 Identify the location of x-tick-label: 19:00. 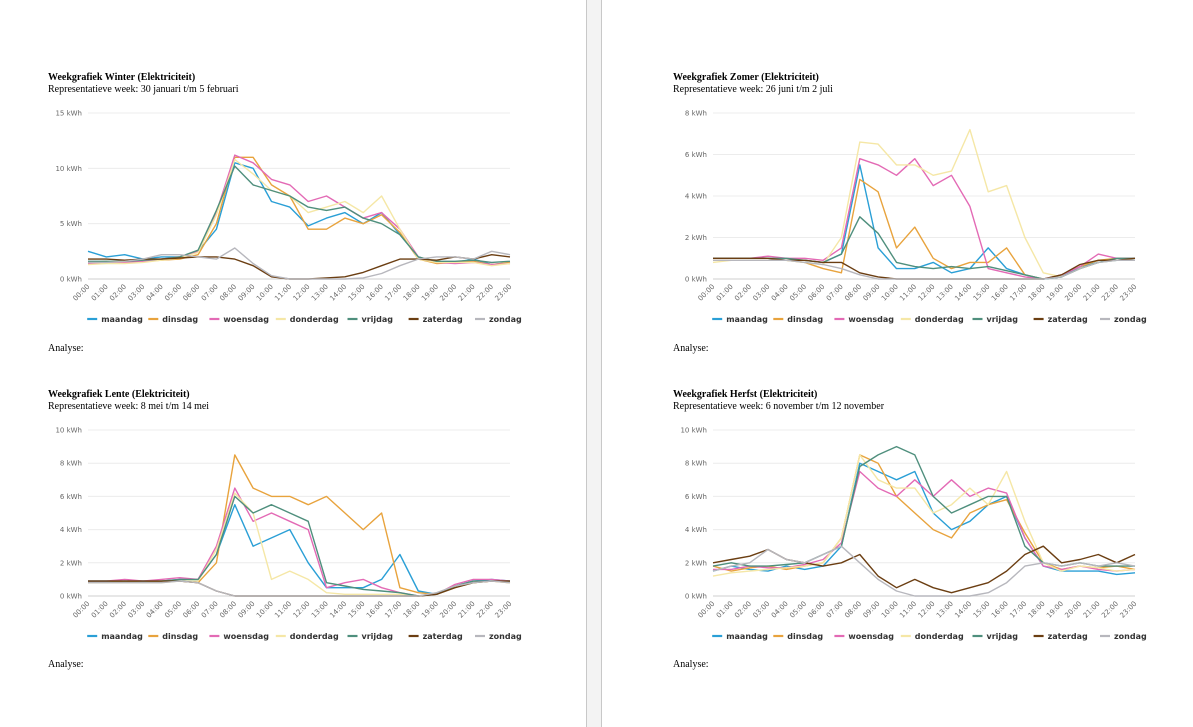
(1055, 610).